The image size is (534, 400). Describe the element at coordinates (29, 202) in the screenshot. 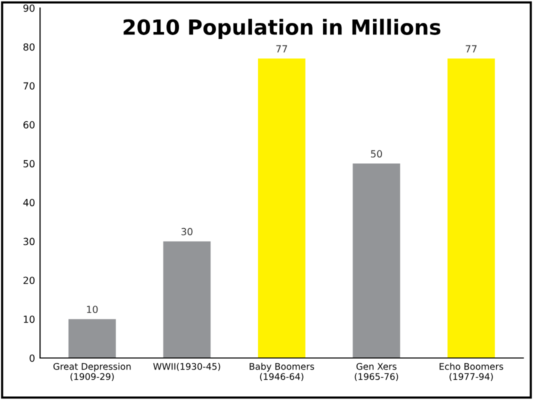

I see `y-tick-label: 40` at that location.